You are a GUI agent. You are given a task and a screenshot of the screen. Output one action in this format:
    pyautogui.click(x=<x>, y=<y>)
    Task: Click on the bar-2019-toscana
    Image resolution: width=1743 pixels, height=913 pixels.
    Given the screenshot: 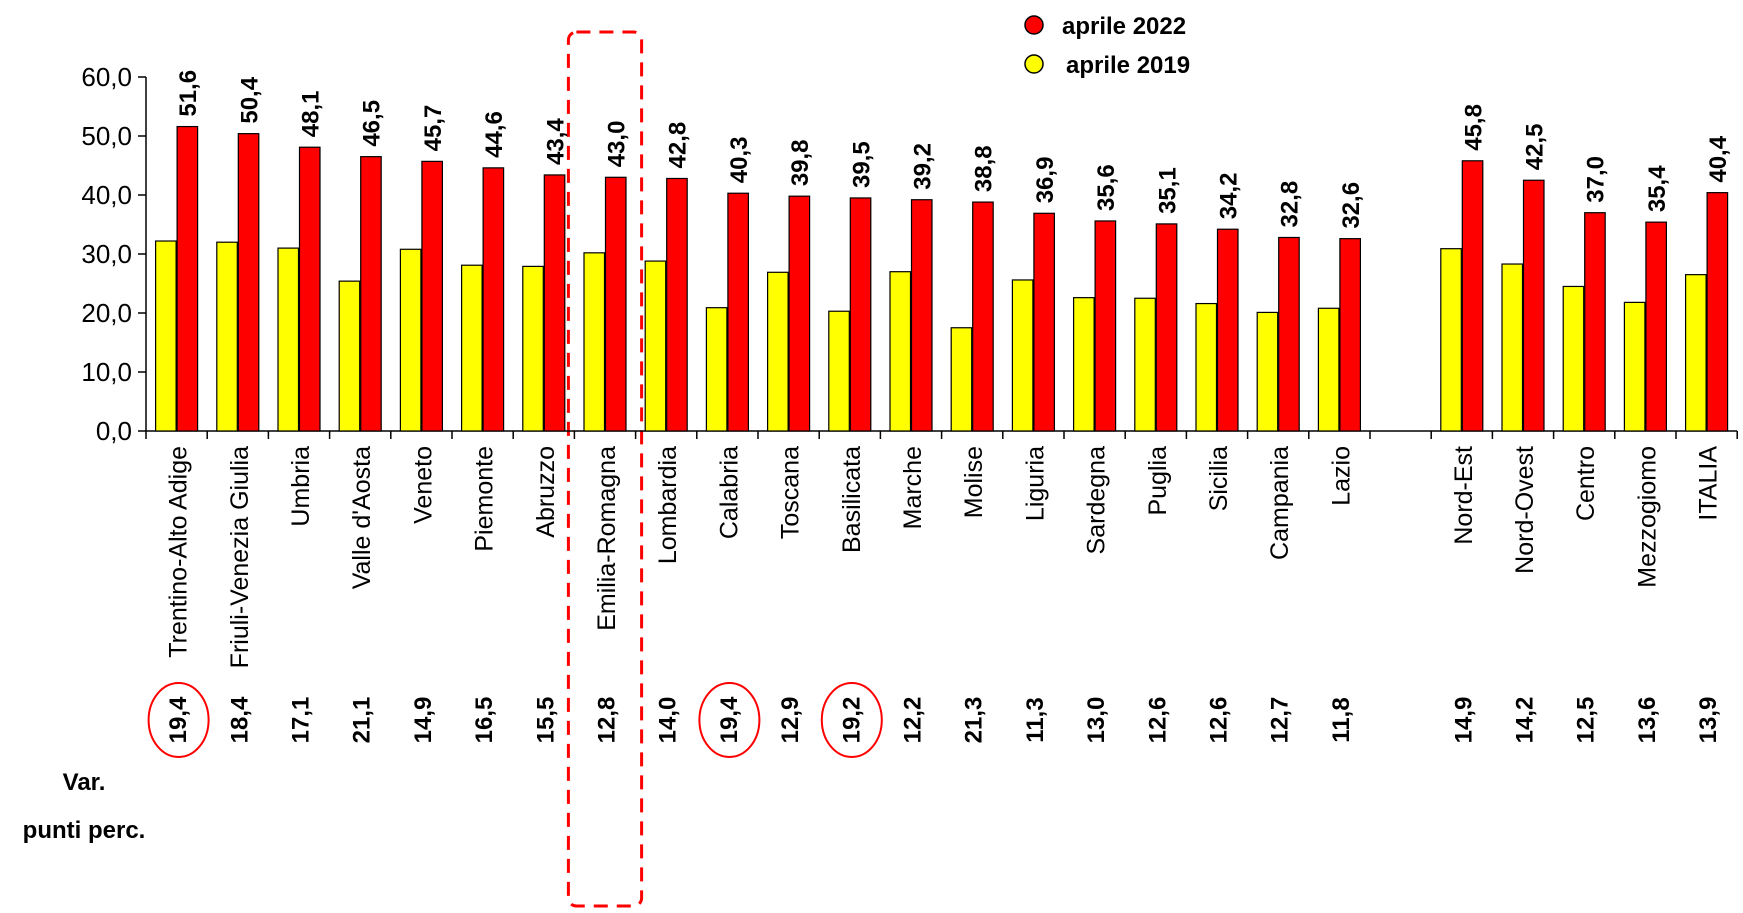 What is the action you would take?
    pyautogui.click(x=777, y=351)
    